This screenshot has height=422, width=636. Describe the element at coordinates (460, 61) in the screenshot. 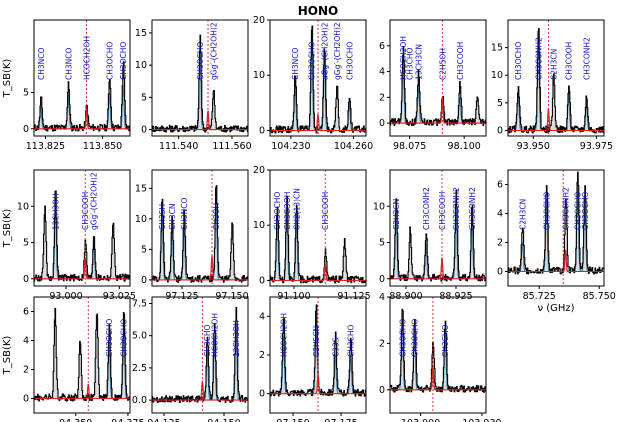

I see `molecule-label-5: CH3COOH` at that location.